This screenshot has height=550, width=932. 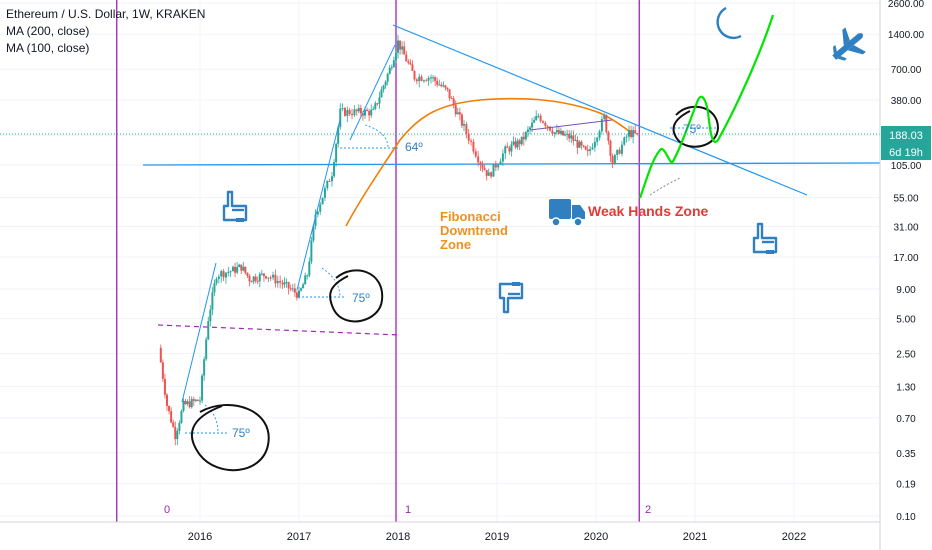 What do you see at coordinates (906, 35) in the screenshot?
I see `price-tick-label: 1400.00` at bounding box center [906, 35].